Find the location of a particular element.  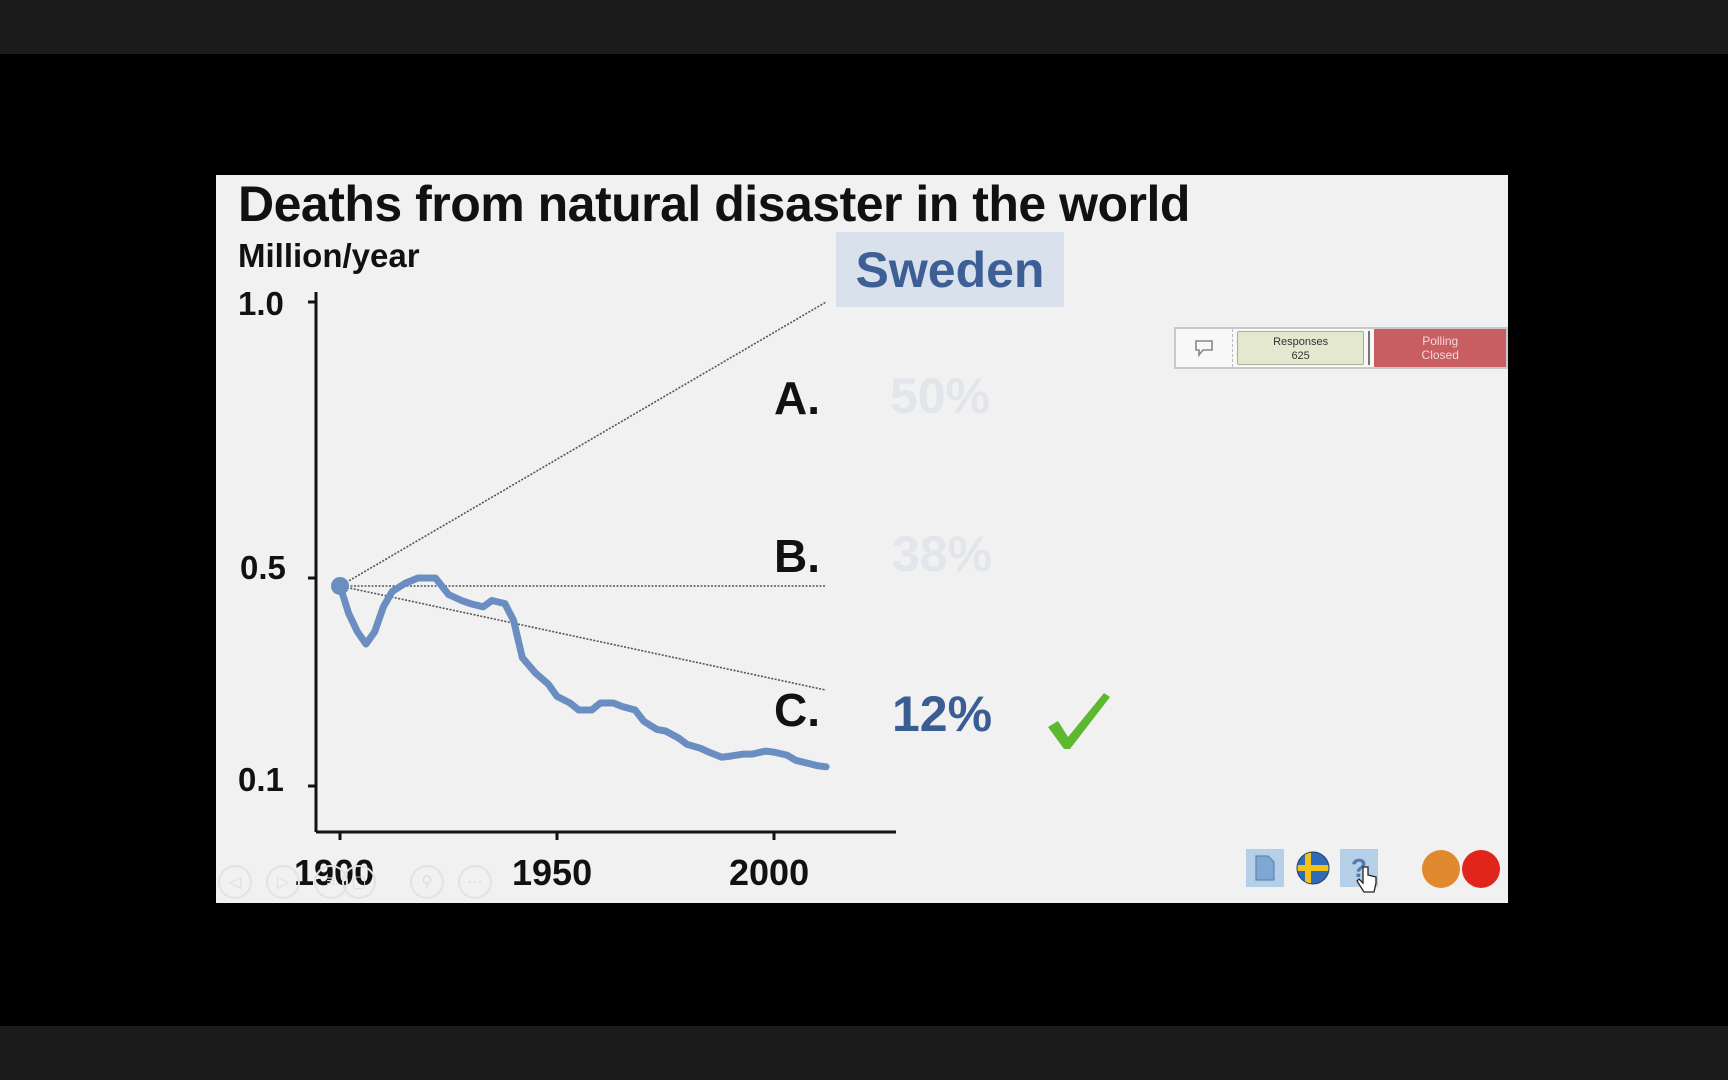

polling-status-line2: Closed is located at coordinates (1440, 355).